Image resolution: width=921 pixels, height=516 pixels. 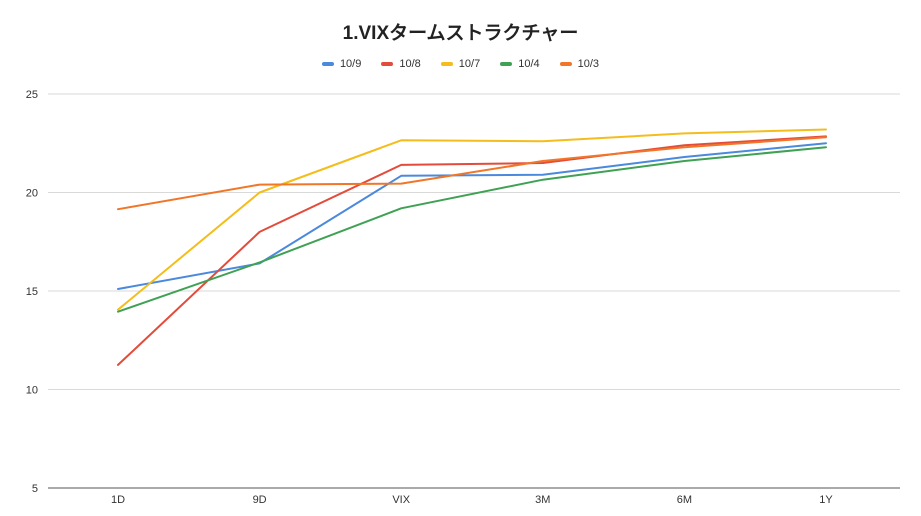 I want to click on legend-item: 10/7, so click(x=460, y=64).